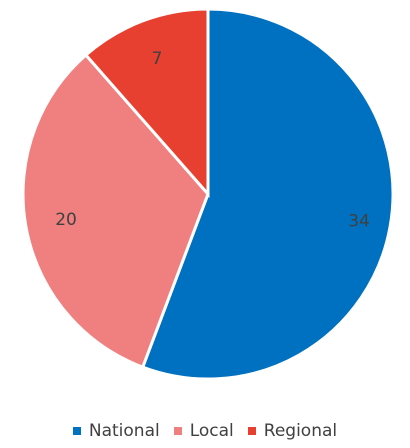 Image resolution: width=410 pixels, height=448 pixels. I want to click on data-label-national: 34, so click(359, 222).